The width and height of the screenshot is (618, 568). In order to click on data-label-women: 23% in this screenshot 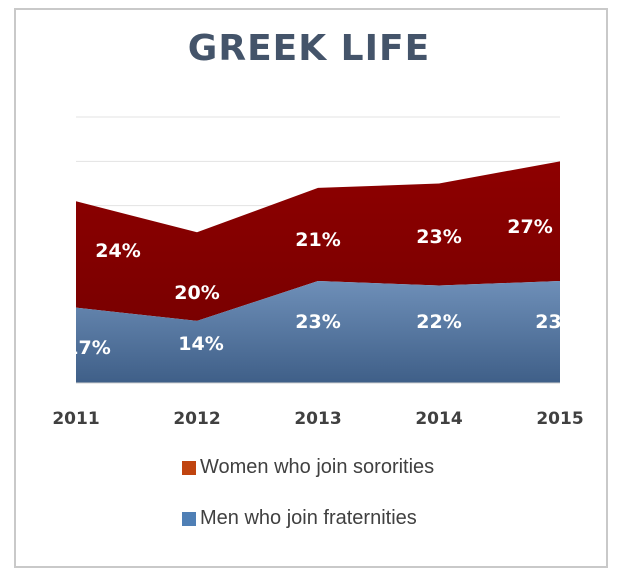, I will do `click(438, 237)`.